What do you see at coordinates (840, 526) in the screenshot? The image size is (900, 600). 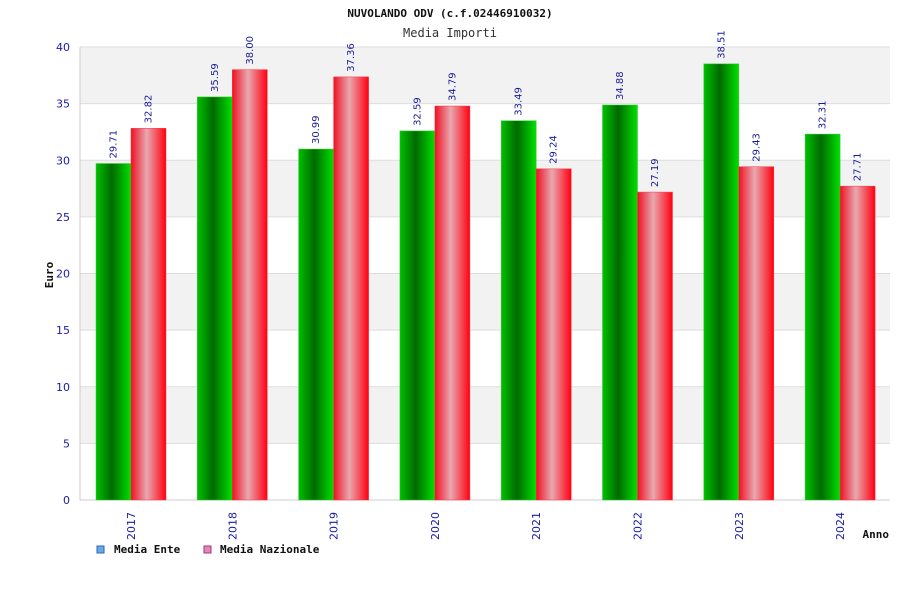 I see `x-tick-label: 2024` at bounding box center [840, 526].